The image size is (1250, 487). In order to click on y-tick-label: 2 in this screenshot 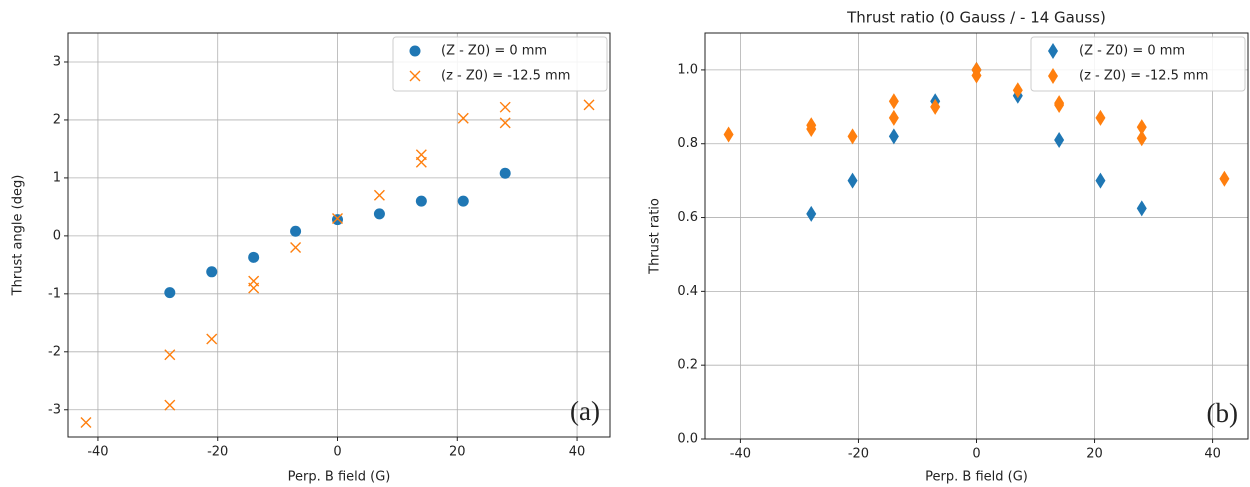, I will do `click(57, 119)`.